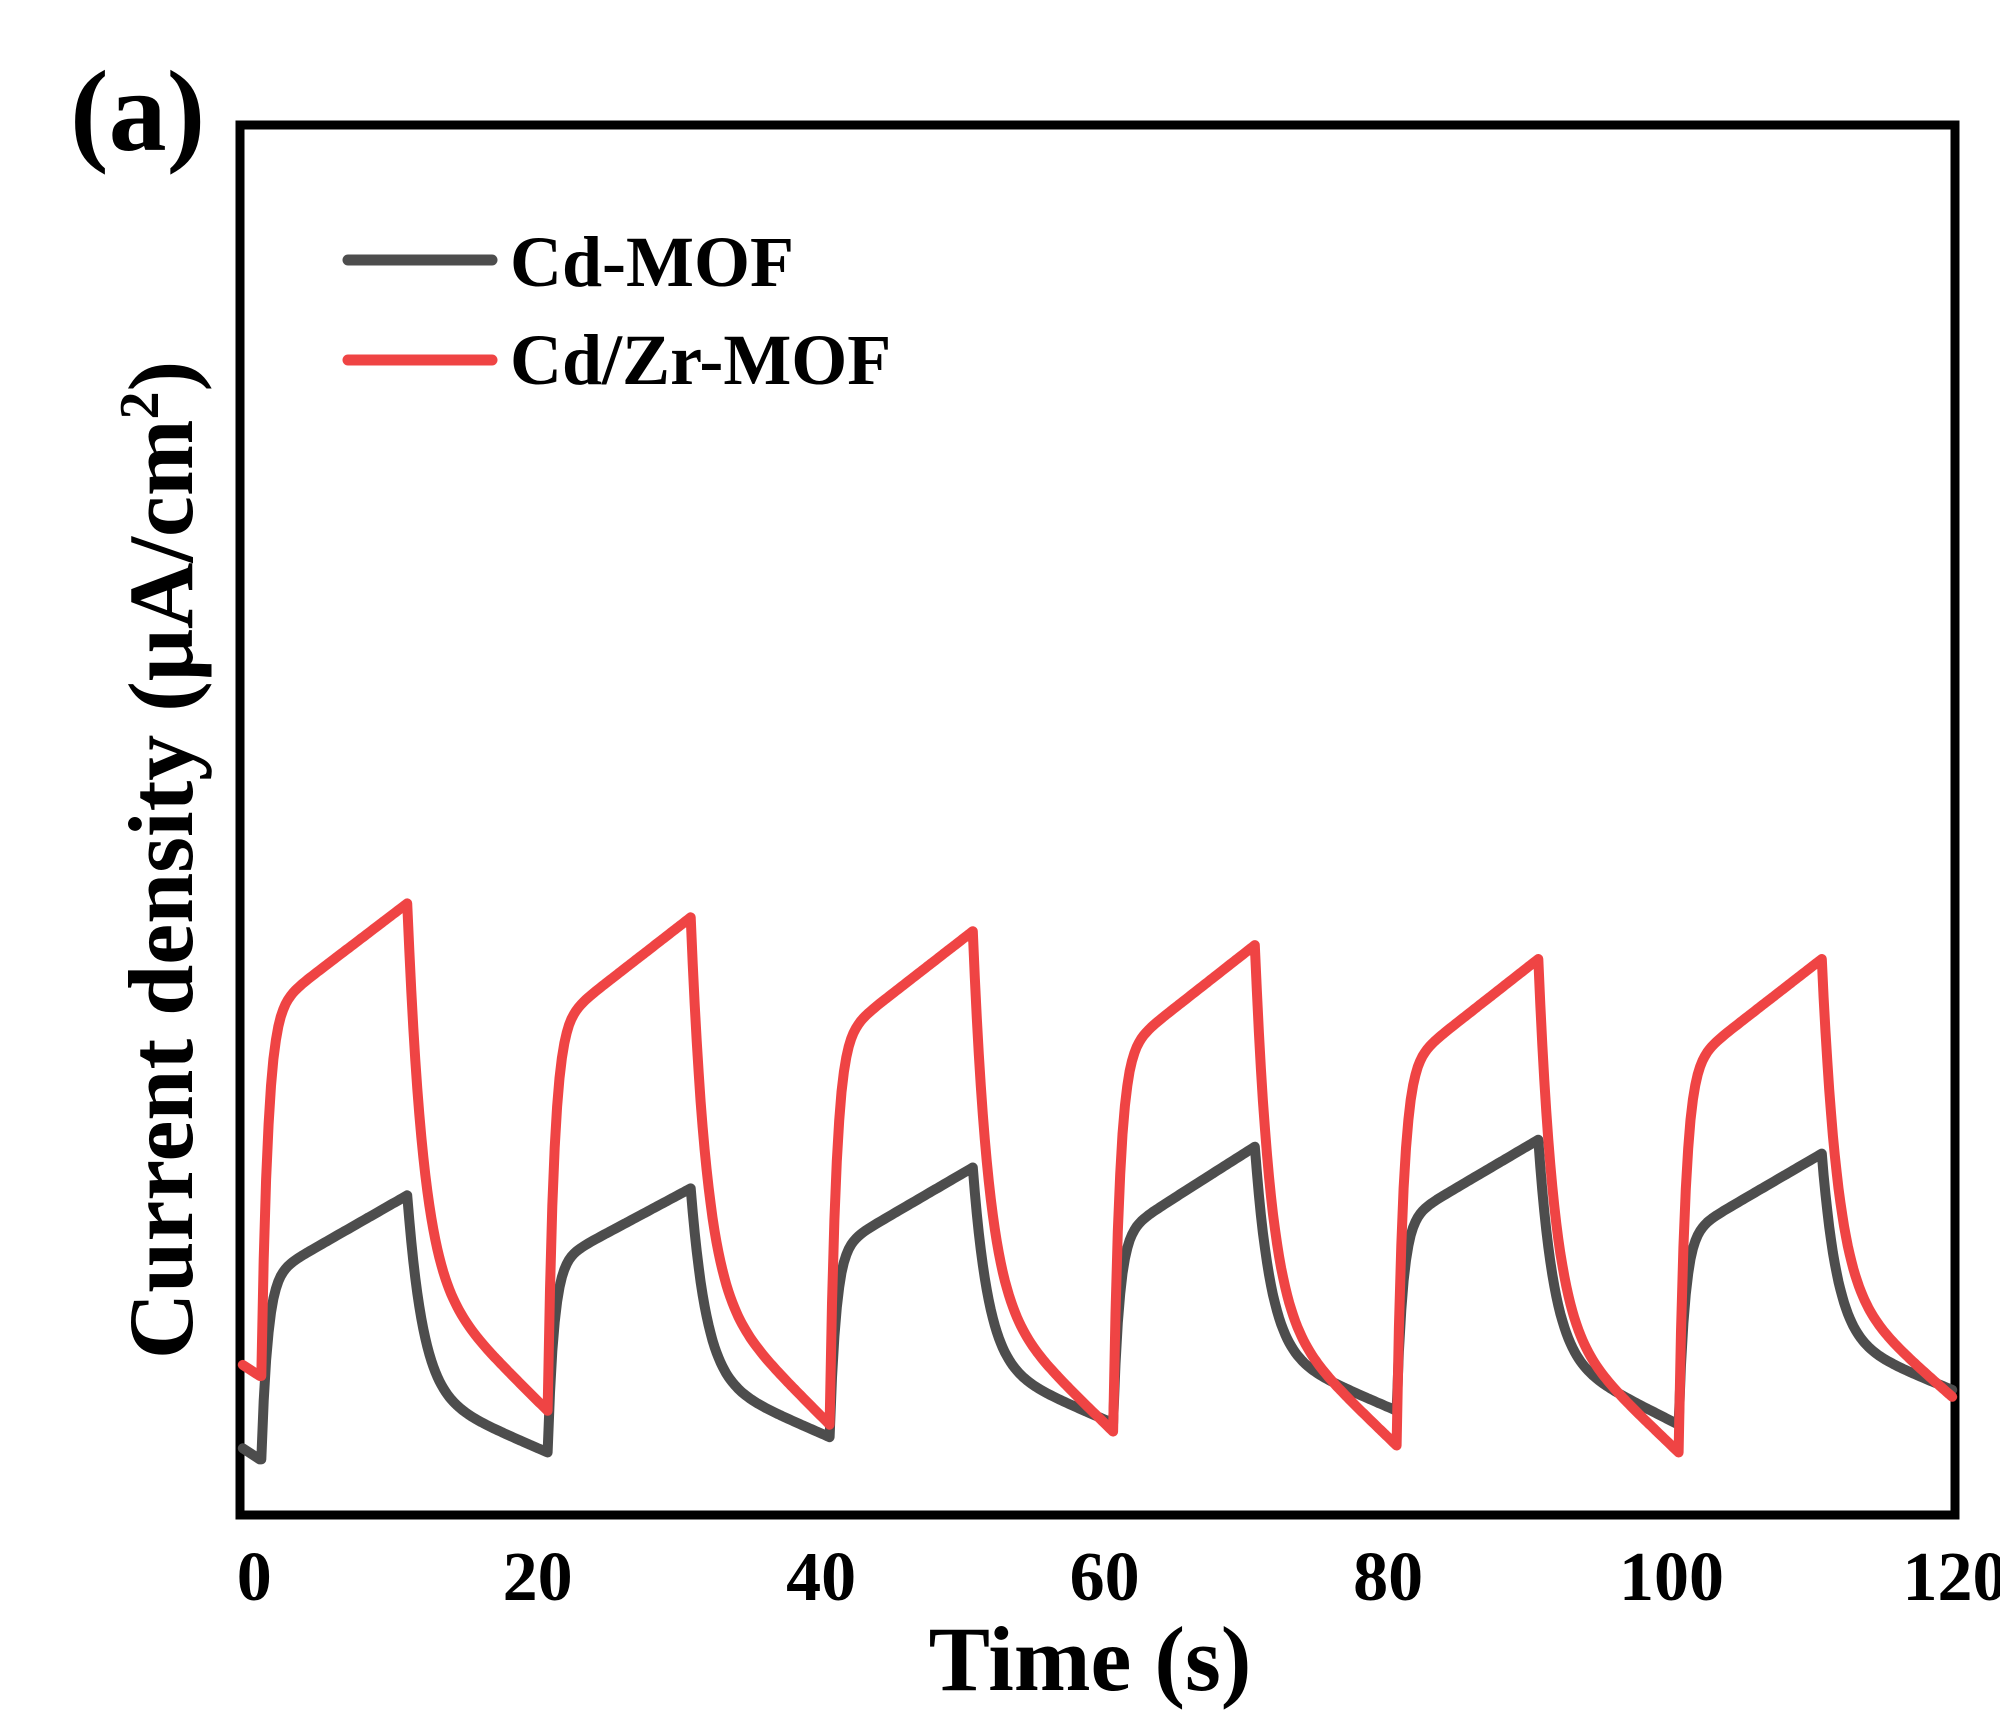  What do you see at coordinates (1090, 1659) in the screenshot?
I see `x-axis-label: Time (s)` at bounding box center [1090, 1659].